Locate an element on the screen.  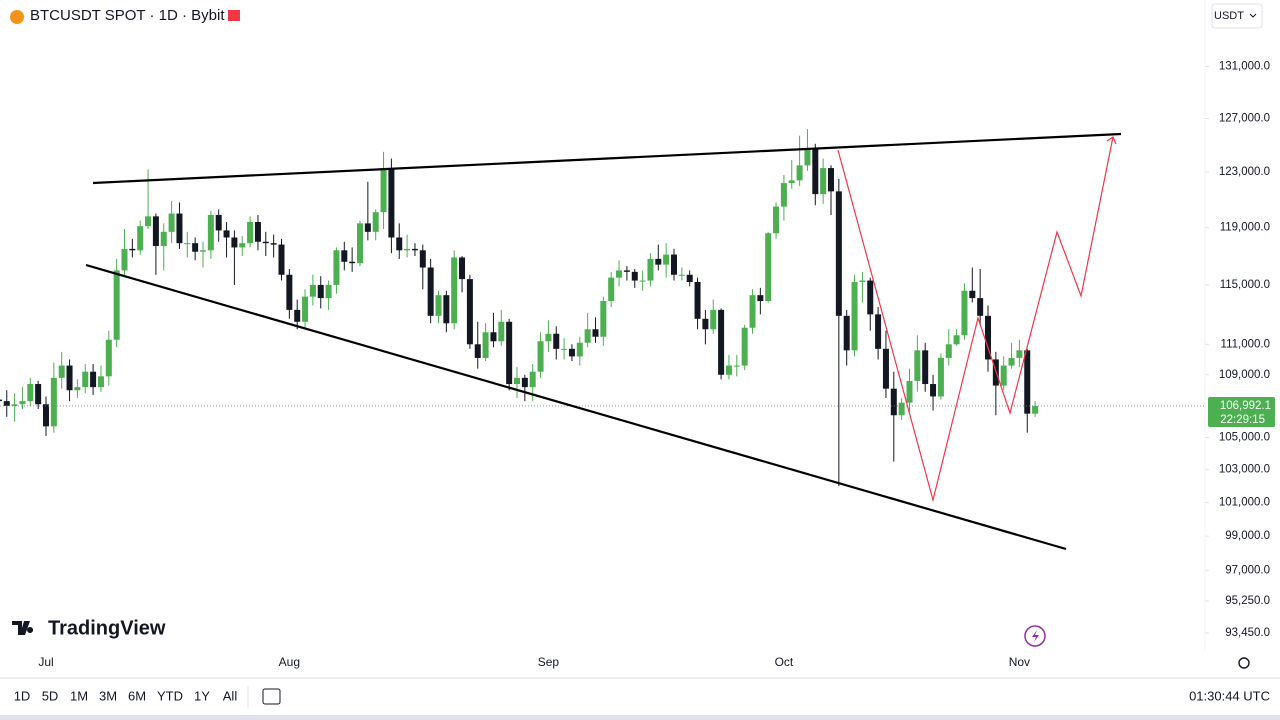
y-tick-label: 115,000.0 is located at coordinates (1245, 285).